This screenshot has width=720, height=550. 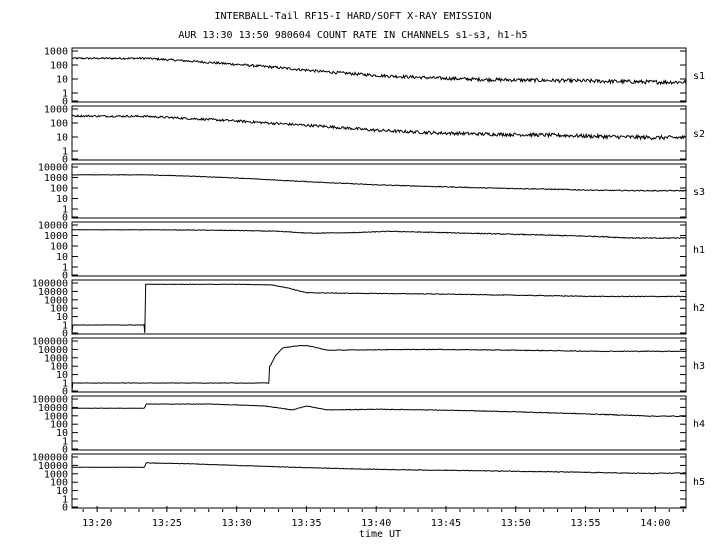 I want to click on y-tick-label-h3-2: 1000, so click(x=56, y=358).